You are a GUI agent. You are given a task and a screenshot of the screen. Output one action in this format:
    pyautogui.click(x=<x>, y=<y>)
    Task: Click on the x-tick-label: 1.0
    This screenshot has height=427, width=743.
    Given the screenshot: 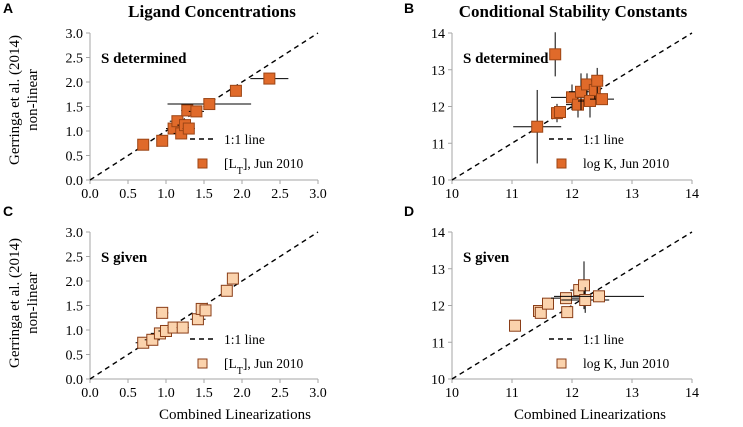 What is the action you would take?
    pyautogui.click(x=166, y=393)
    